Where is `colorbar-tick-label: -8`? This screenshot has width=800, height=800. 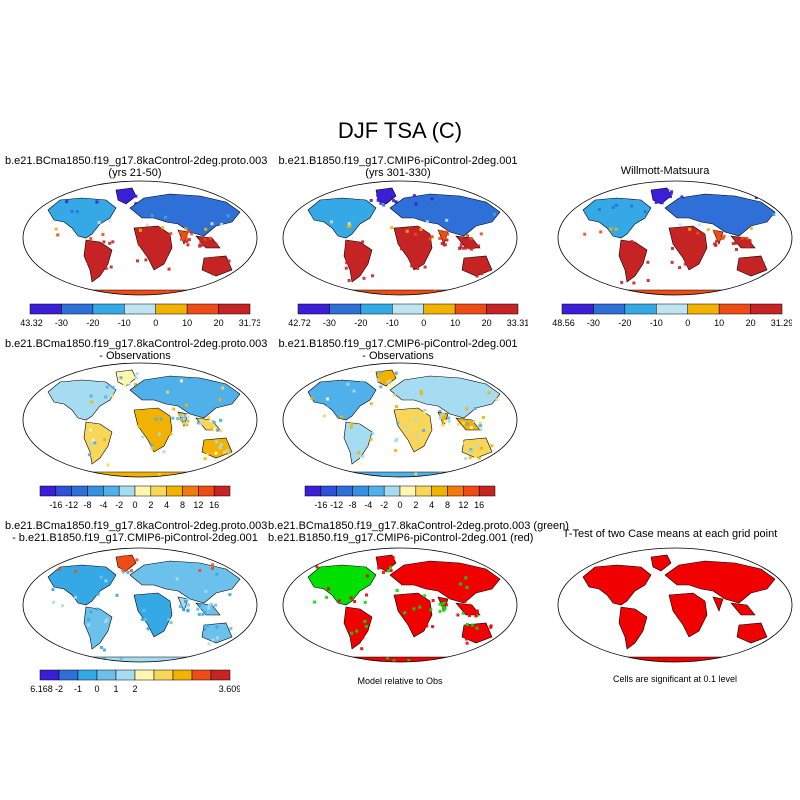 colorbar-tick-label: -8 is located at coordinates (87, 505).